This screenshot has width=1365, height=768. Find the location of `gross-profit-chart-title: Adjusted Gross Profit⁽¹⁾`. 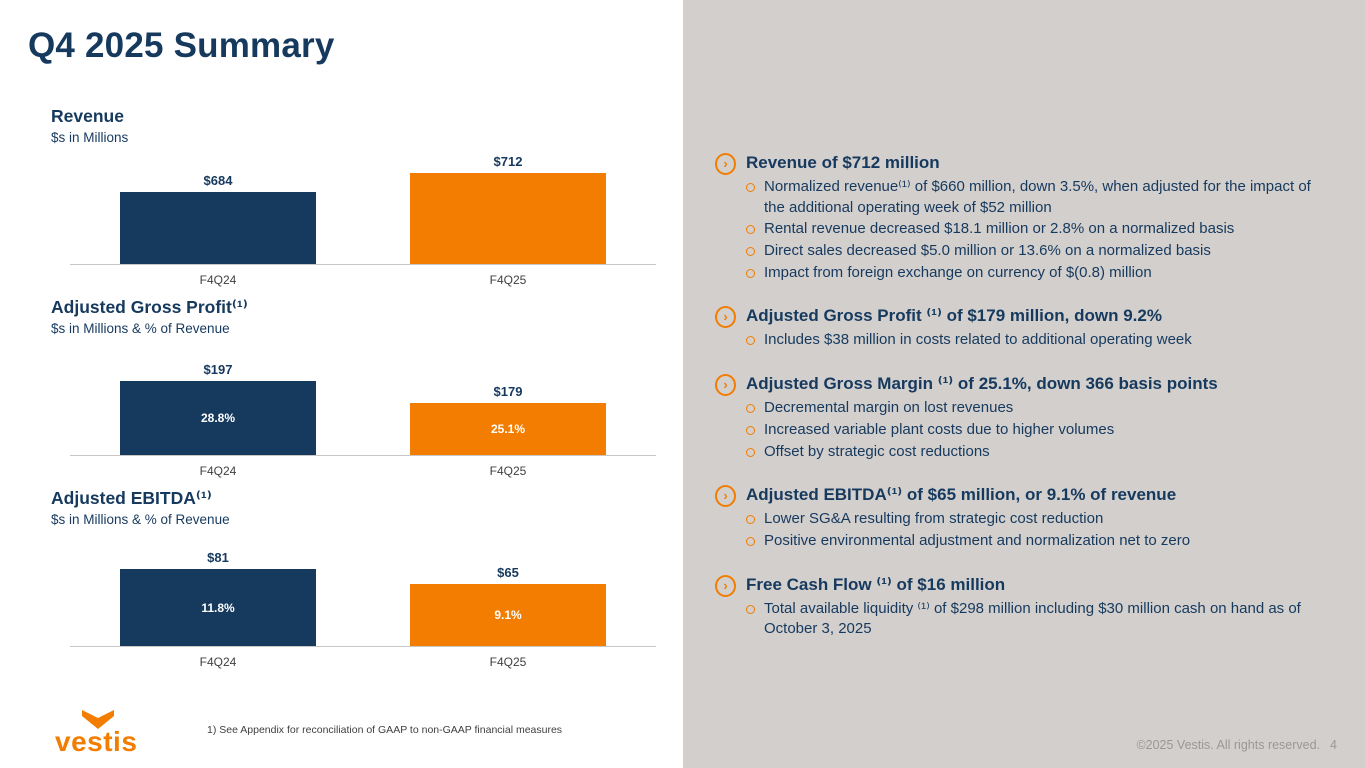

gross-profit-chart-title: Adjusted Gross Profit⁽¹⁾ is located at coordinates (149, 307).